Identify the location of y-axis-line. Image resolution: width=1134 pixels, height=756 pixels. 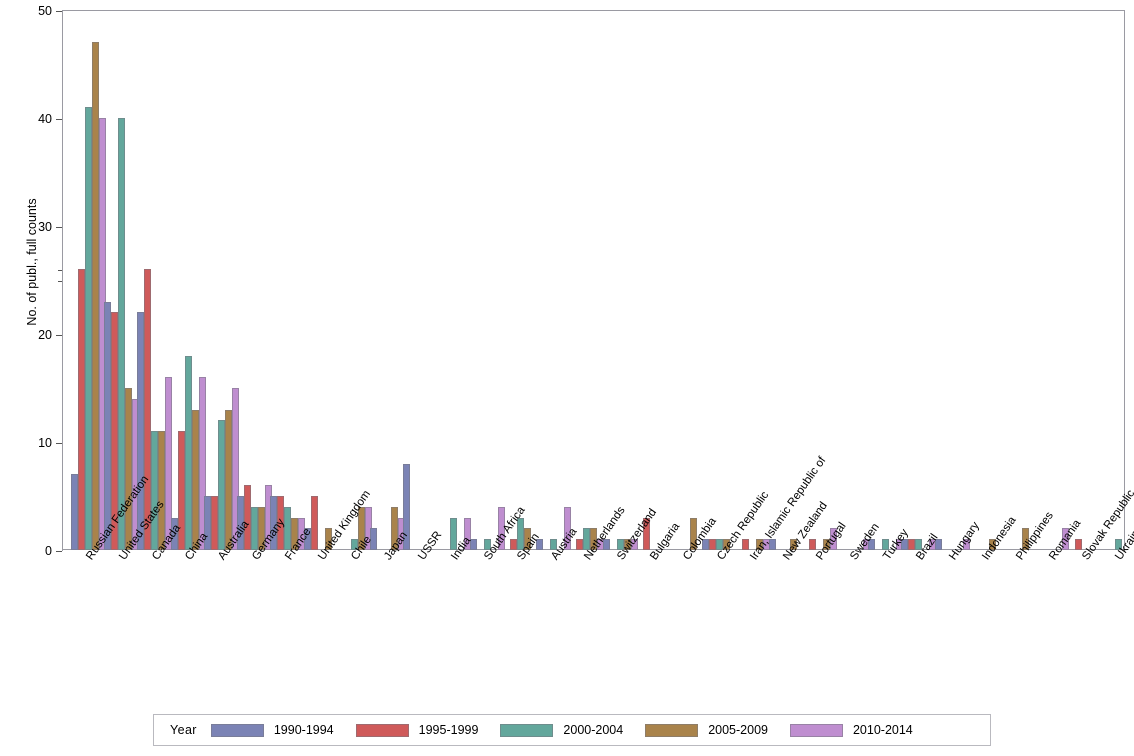
(62, 281).